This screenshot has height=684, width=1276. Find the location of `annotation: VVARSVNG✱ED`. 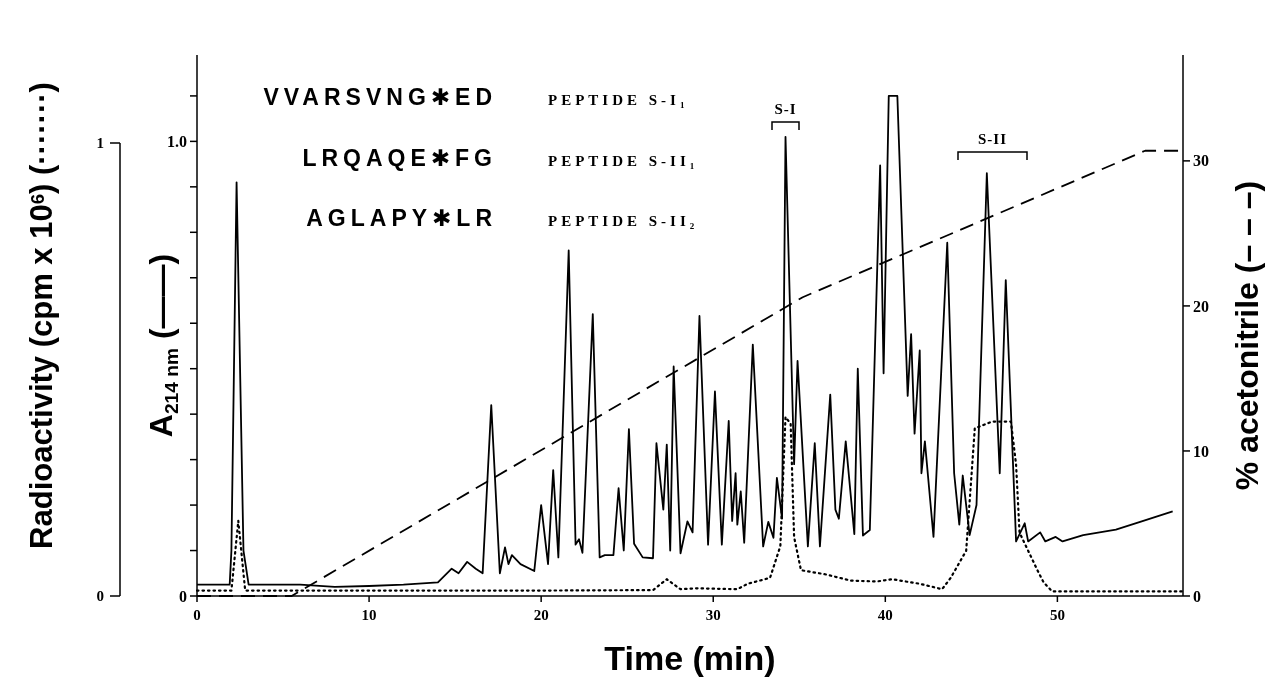

annotation: VVARSVNG✱ED is located at coordinates (380, 97).